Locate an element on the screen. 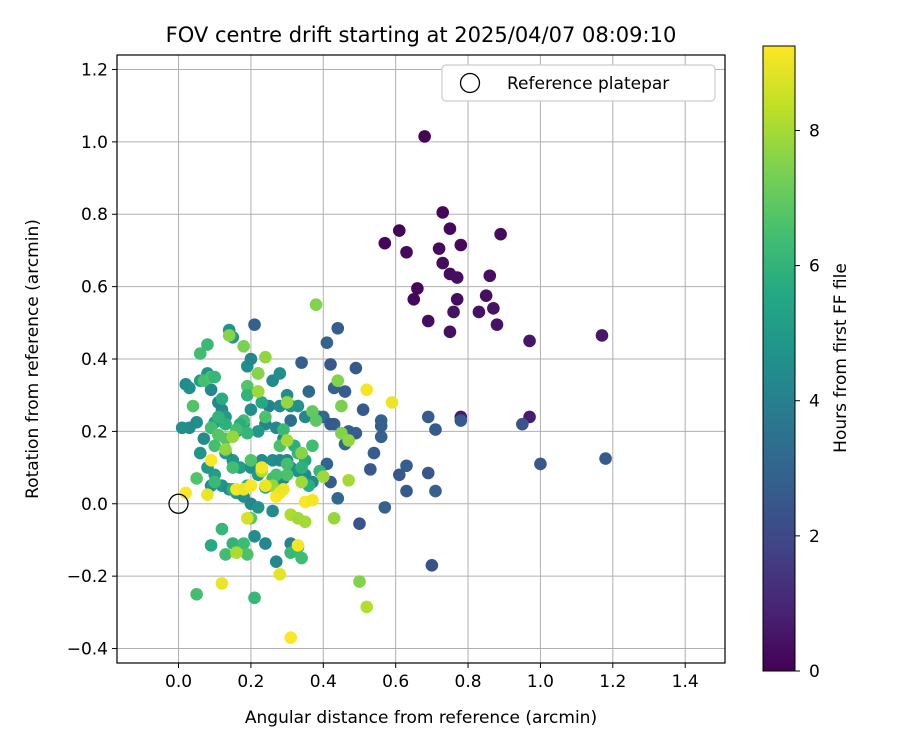  x-axis-label: Angular distance from reference (arcmin) is located at coordinates (421, 718).